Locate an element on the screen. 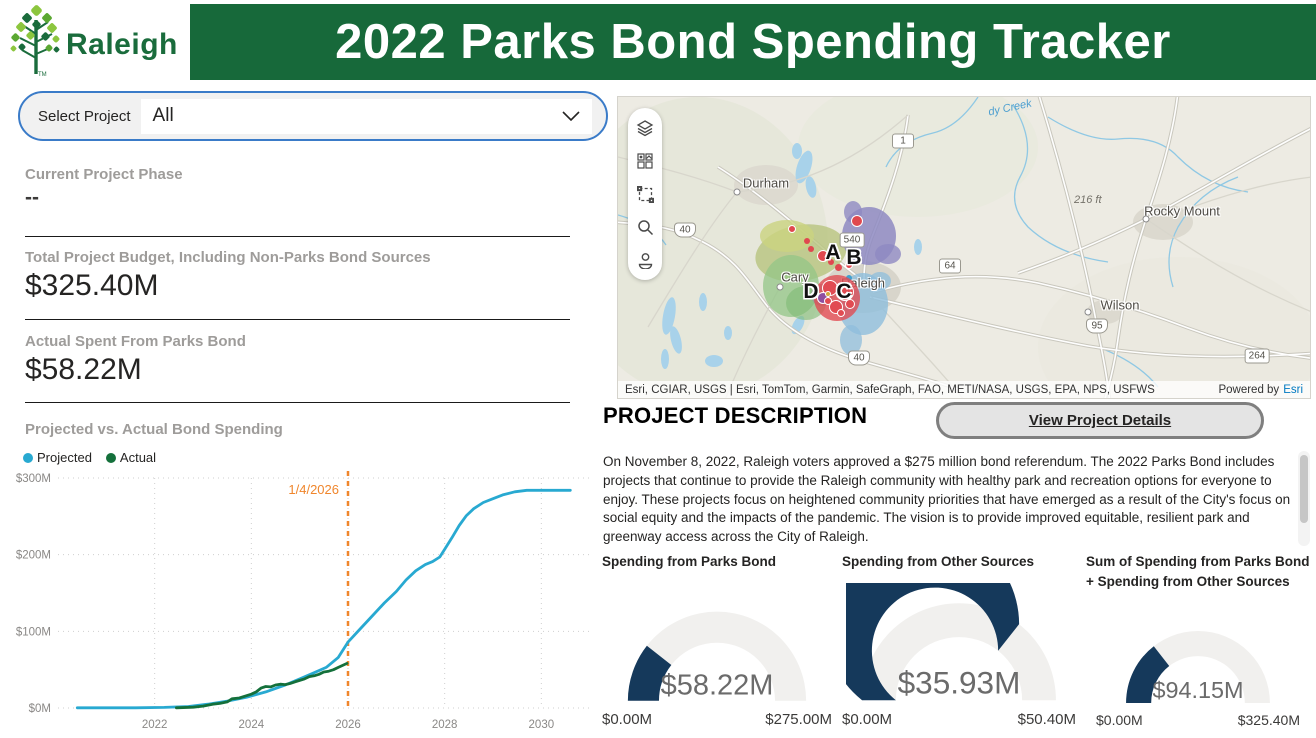  chevron-down-icon is located at coordinates (571, 116).